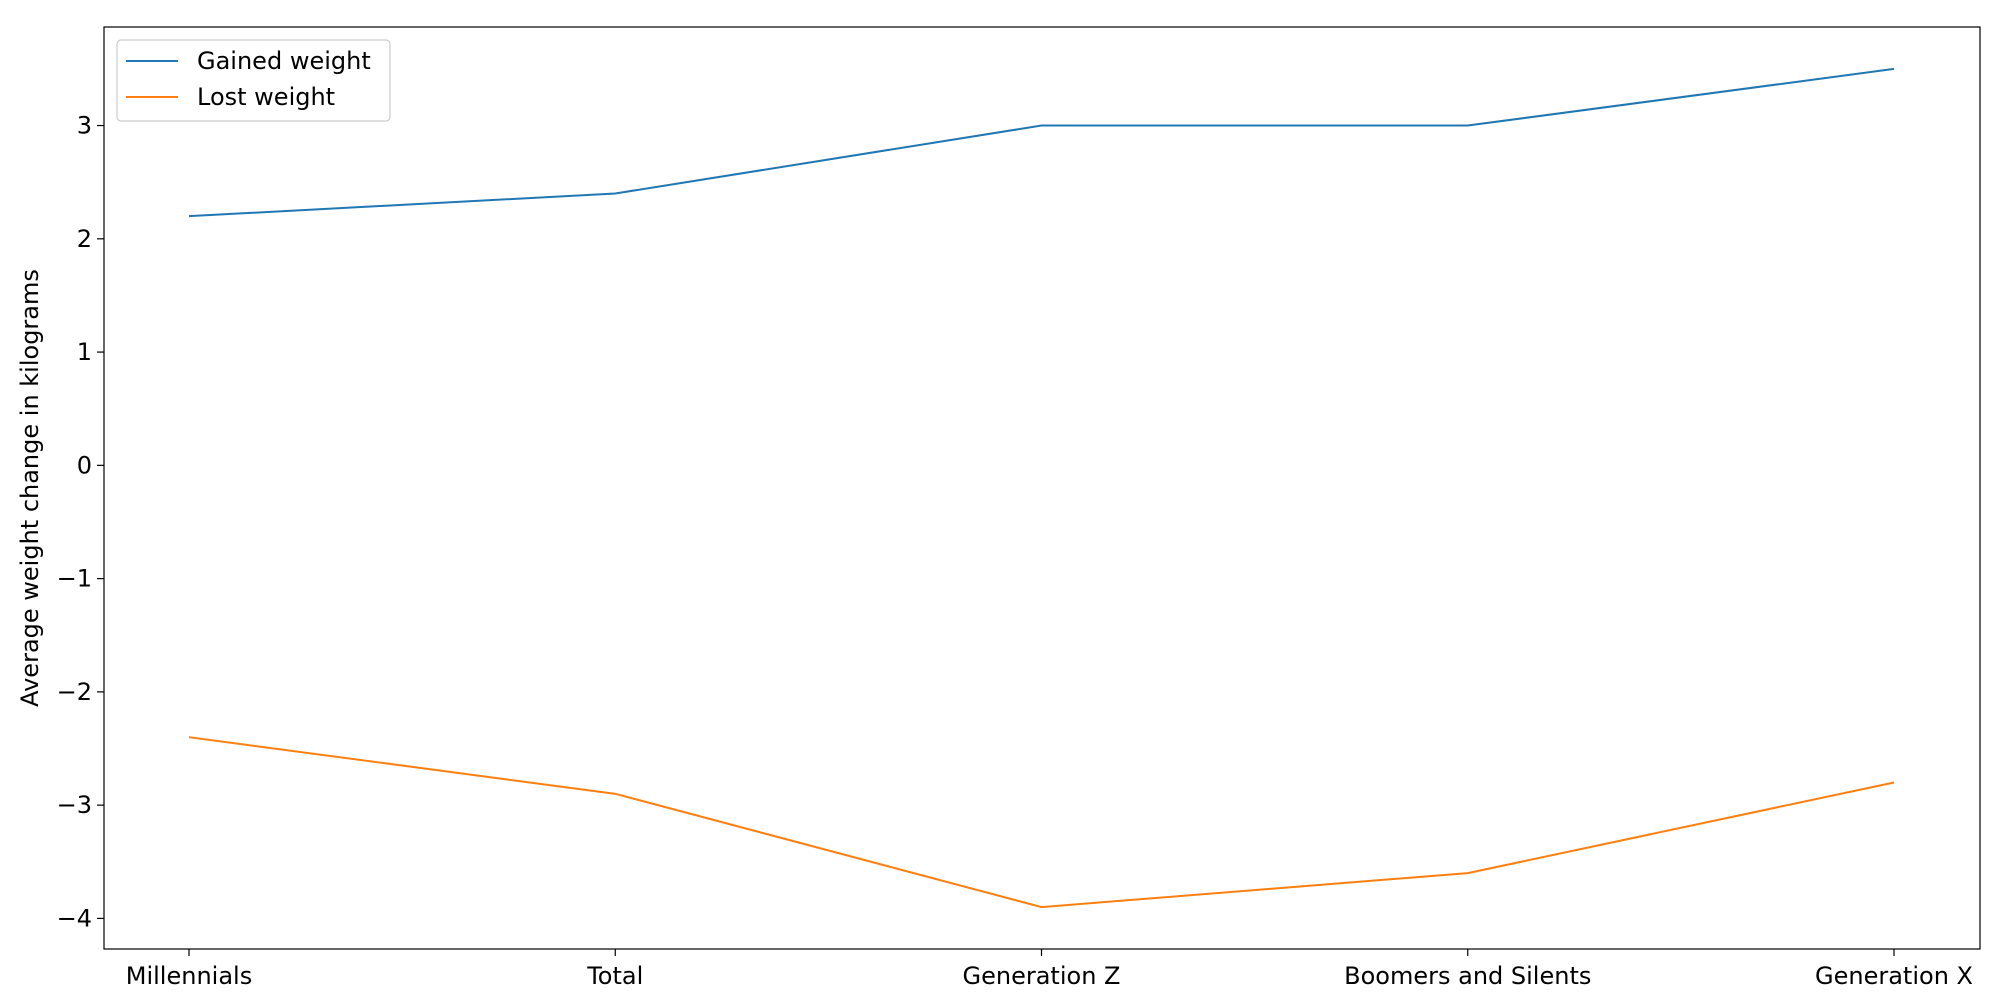 The width and height of the screenshot is (2000, 1000). Describe the element at coordinates (1042, 976) in the screenshot. I see `x-tick-label: Generation Z` at that location.